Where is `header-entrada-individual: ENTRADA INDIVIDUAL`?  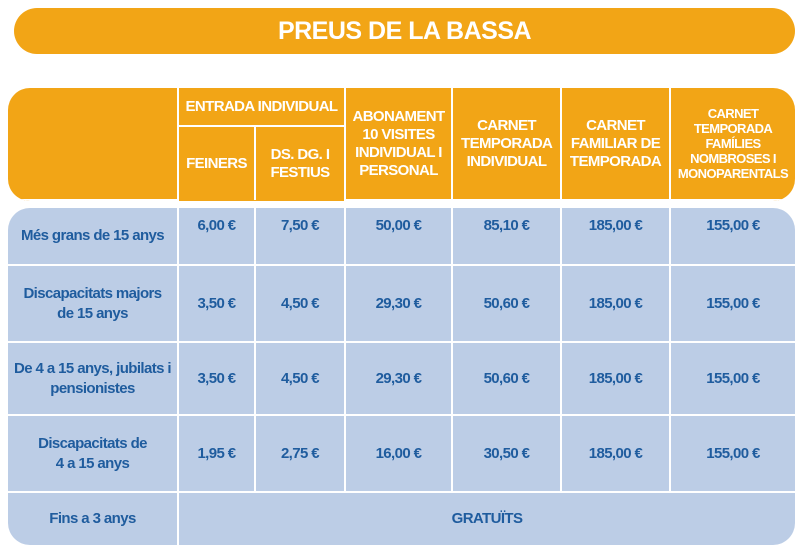
header-entrada-individual: ENTRADA INDIVIDUAL is located at coordinates (261, 107).